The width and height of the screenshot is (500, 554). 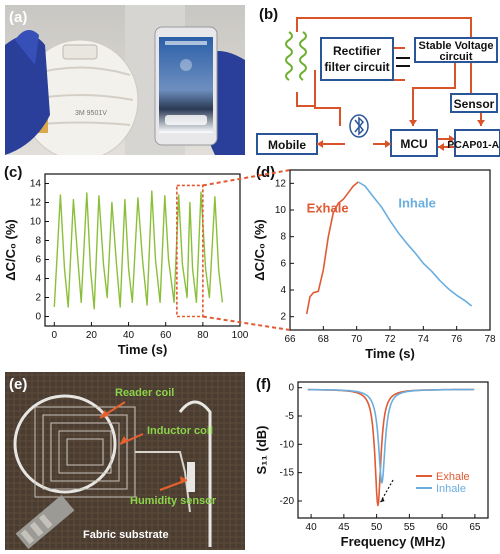 What do you see at coordinates (403, 62) in the screenshot?
I see `capacitor-icon` at bounding box center [403, 62].